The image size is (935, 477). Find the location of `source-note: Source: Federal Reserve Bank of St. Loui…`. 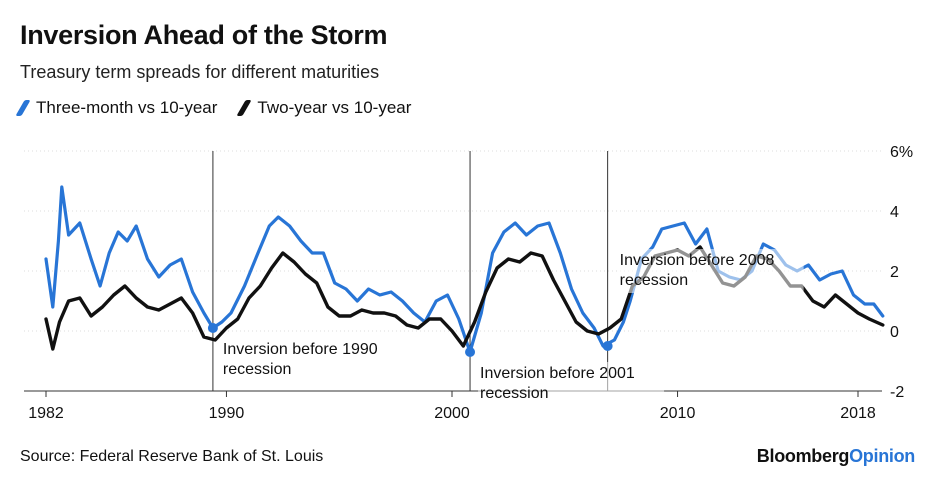

source-note: Source: Federal Reserve Bank of St. Loui… is located at coordinates (172, 456).